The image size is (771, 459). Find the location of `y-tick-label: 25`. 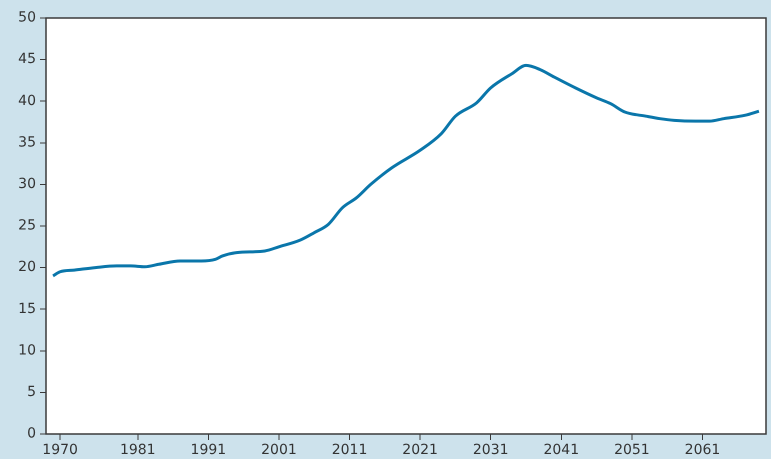

y-tick-label: 25 is located at coordinates (27, 226).